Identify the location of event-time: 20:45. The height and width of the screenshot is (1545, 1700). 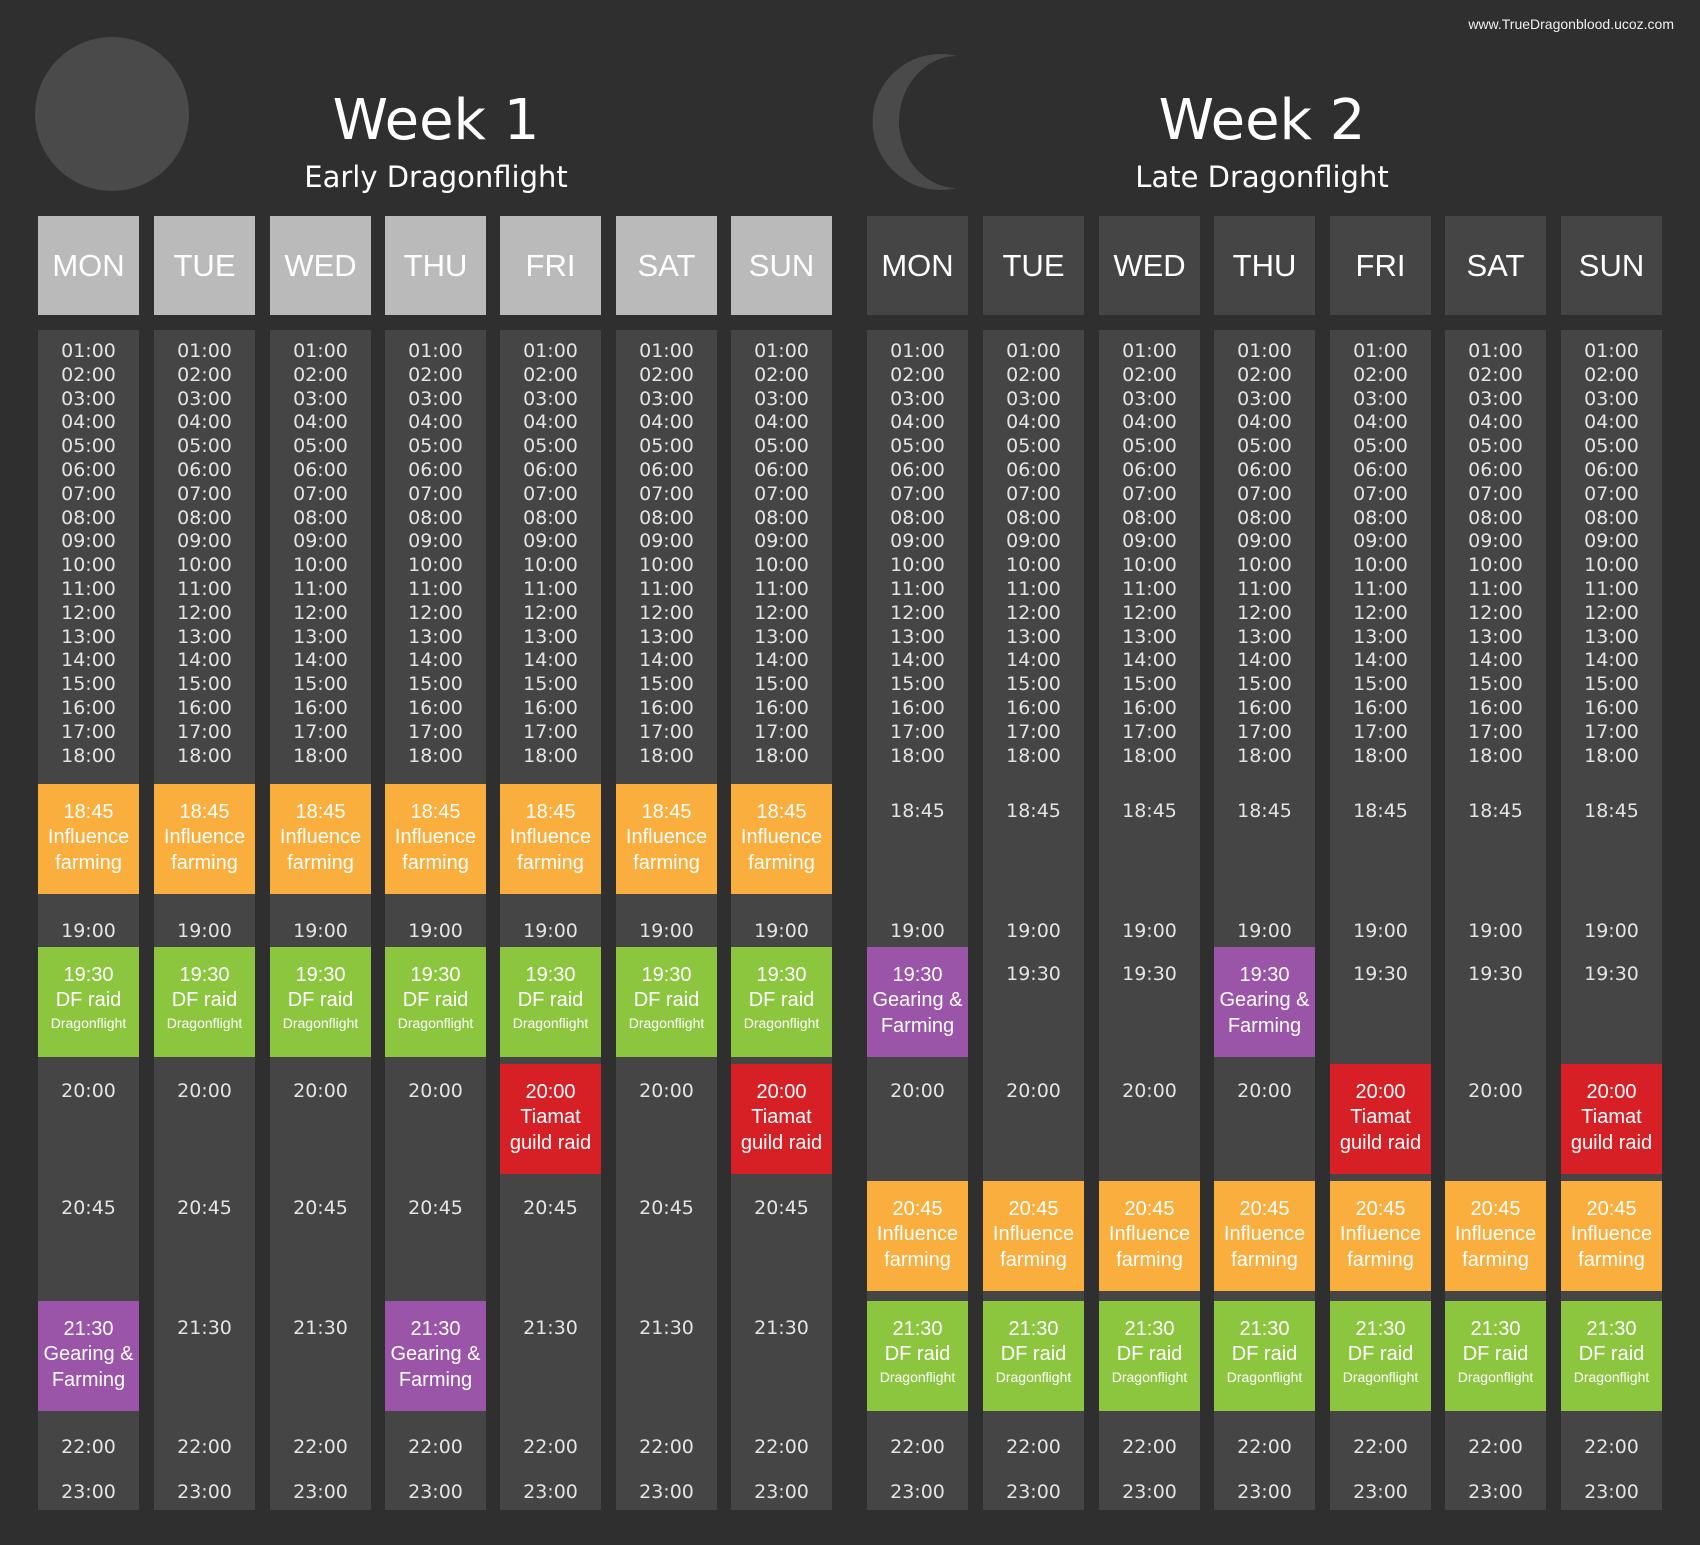
(1495, 1209).